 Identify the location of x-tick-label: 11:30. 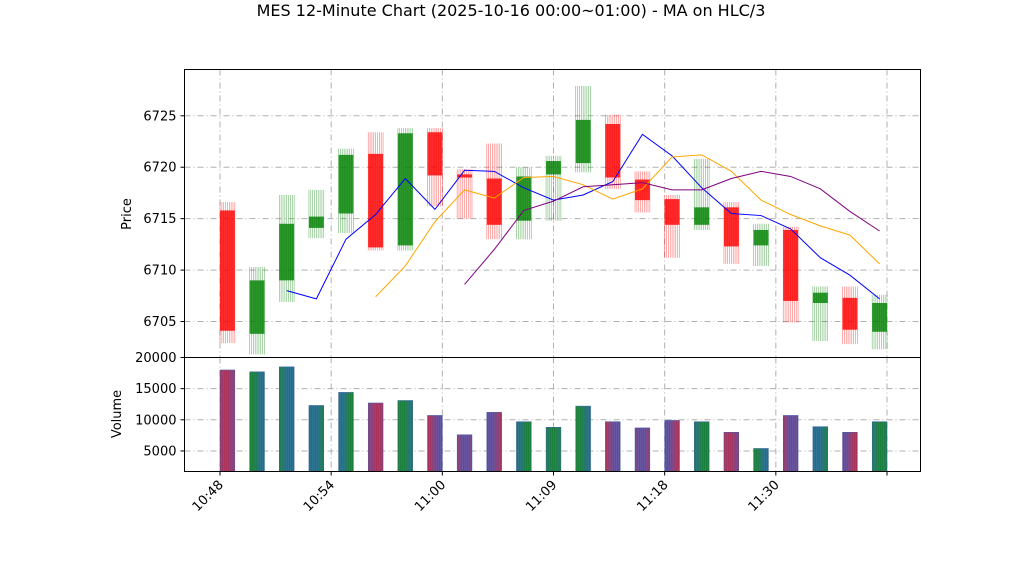
(764, 496).